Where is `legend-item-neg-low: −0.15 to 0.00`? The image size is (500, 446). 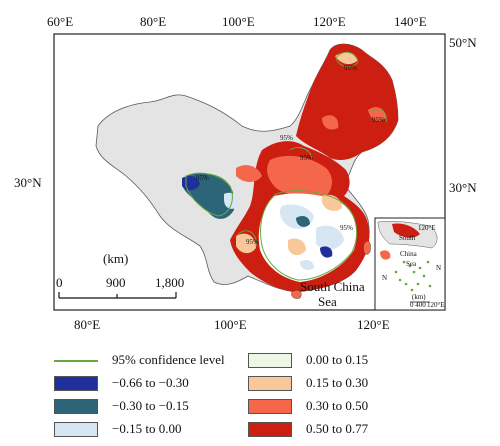 legend-item-neg-low: −0.15 to 0.00 is located at coordinates (117, 429).